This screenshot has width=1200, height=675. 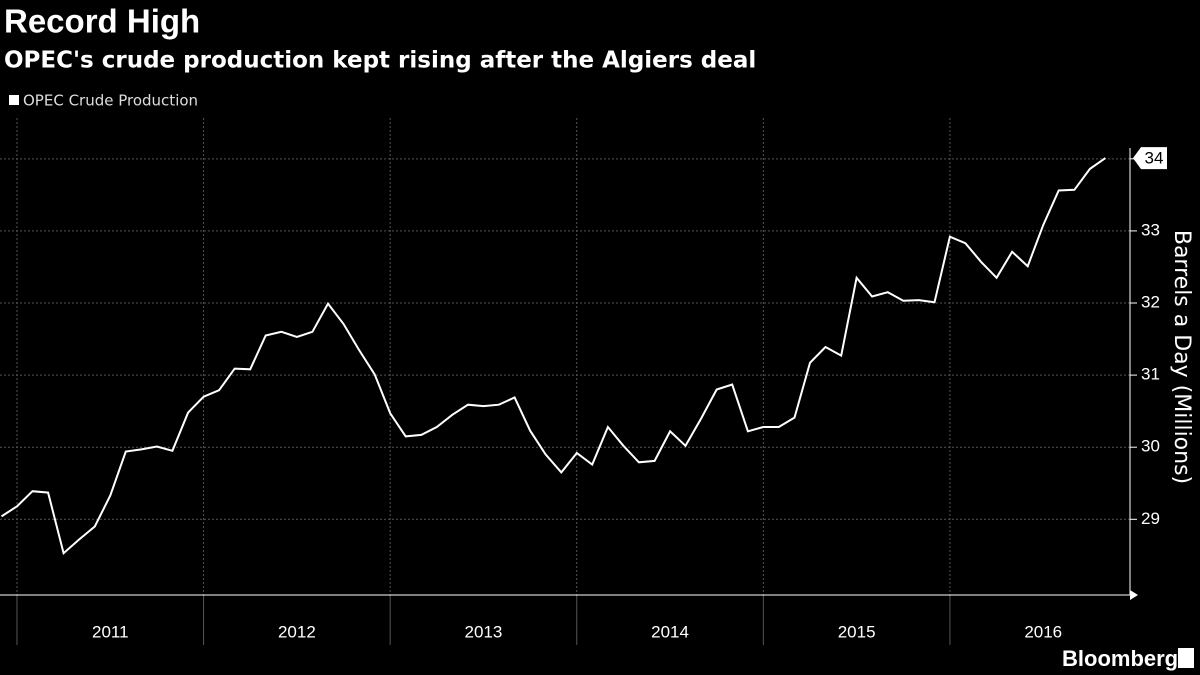 What do you see at coordinates (1120, 658) in the screenshot?
I see `source-logo: Bloomberg` at bounding box center [1120, 658].